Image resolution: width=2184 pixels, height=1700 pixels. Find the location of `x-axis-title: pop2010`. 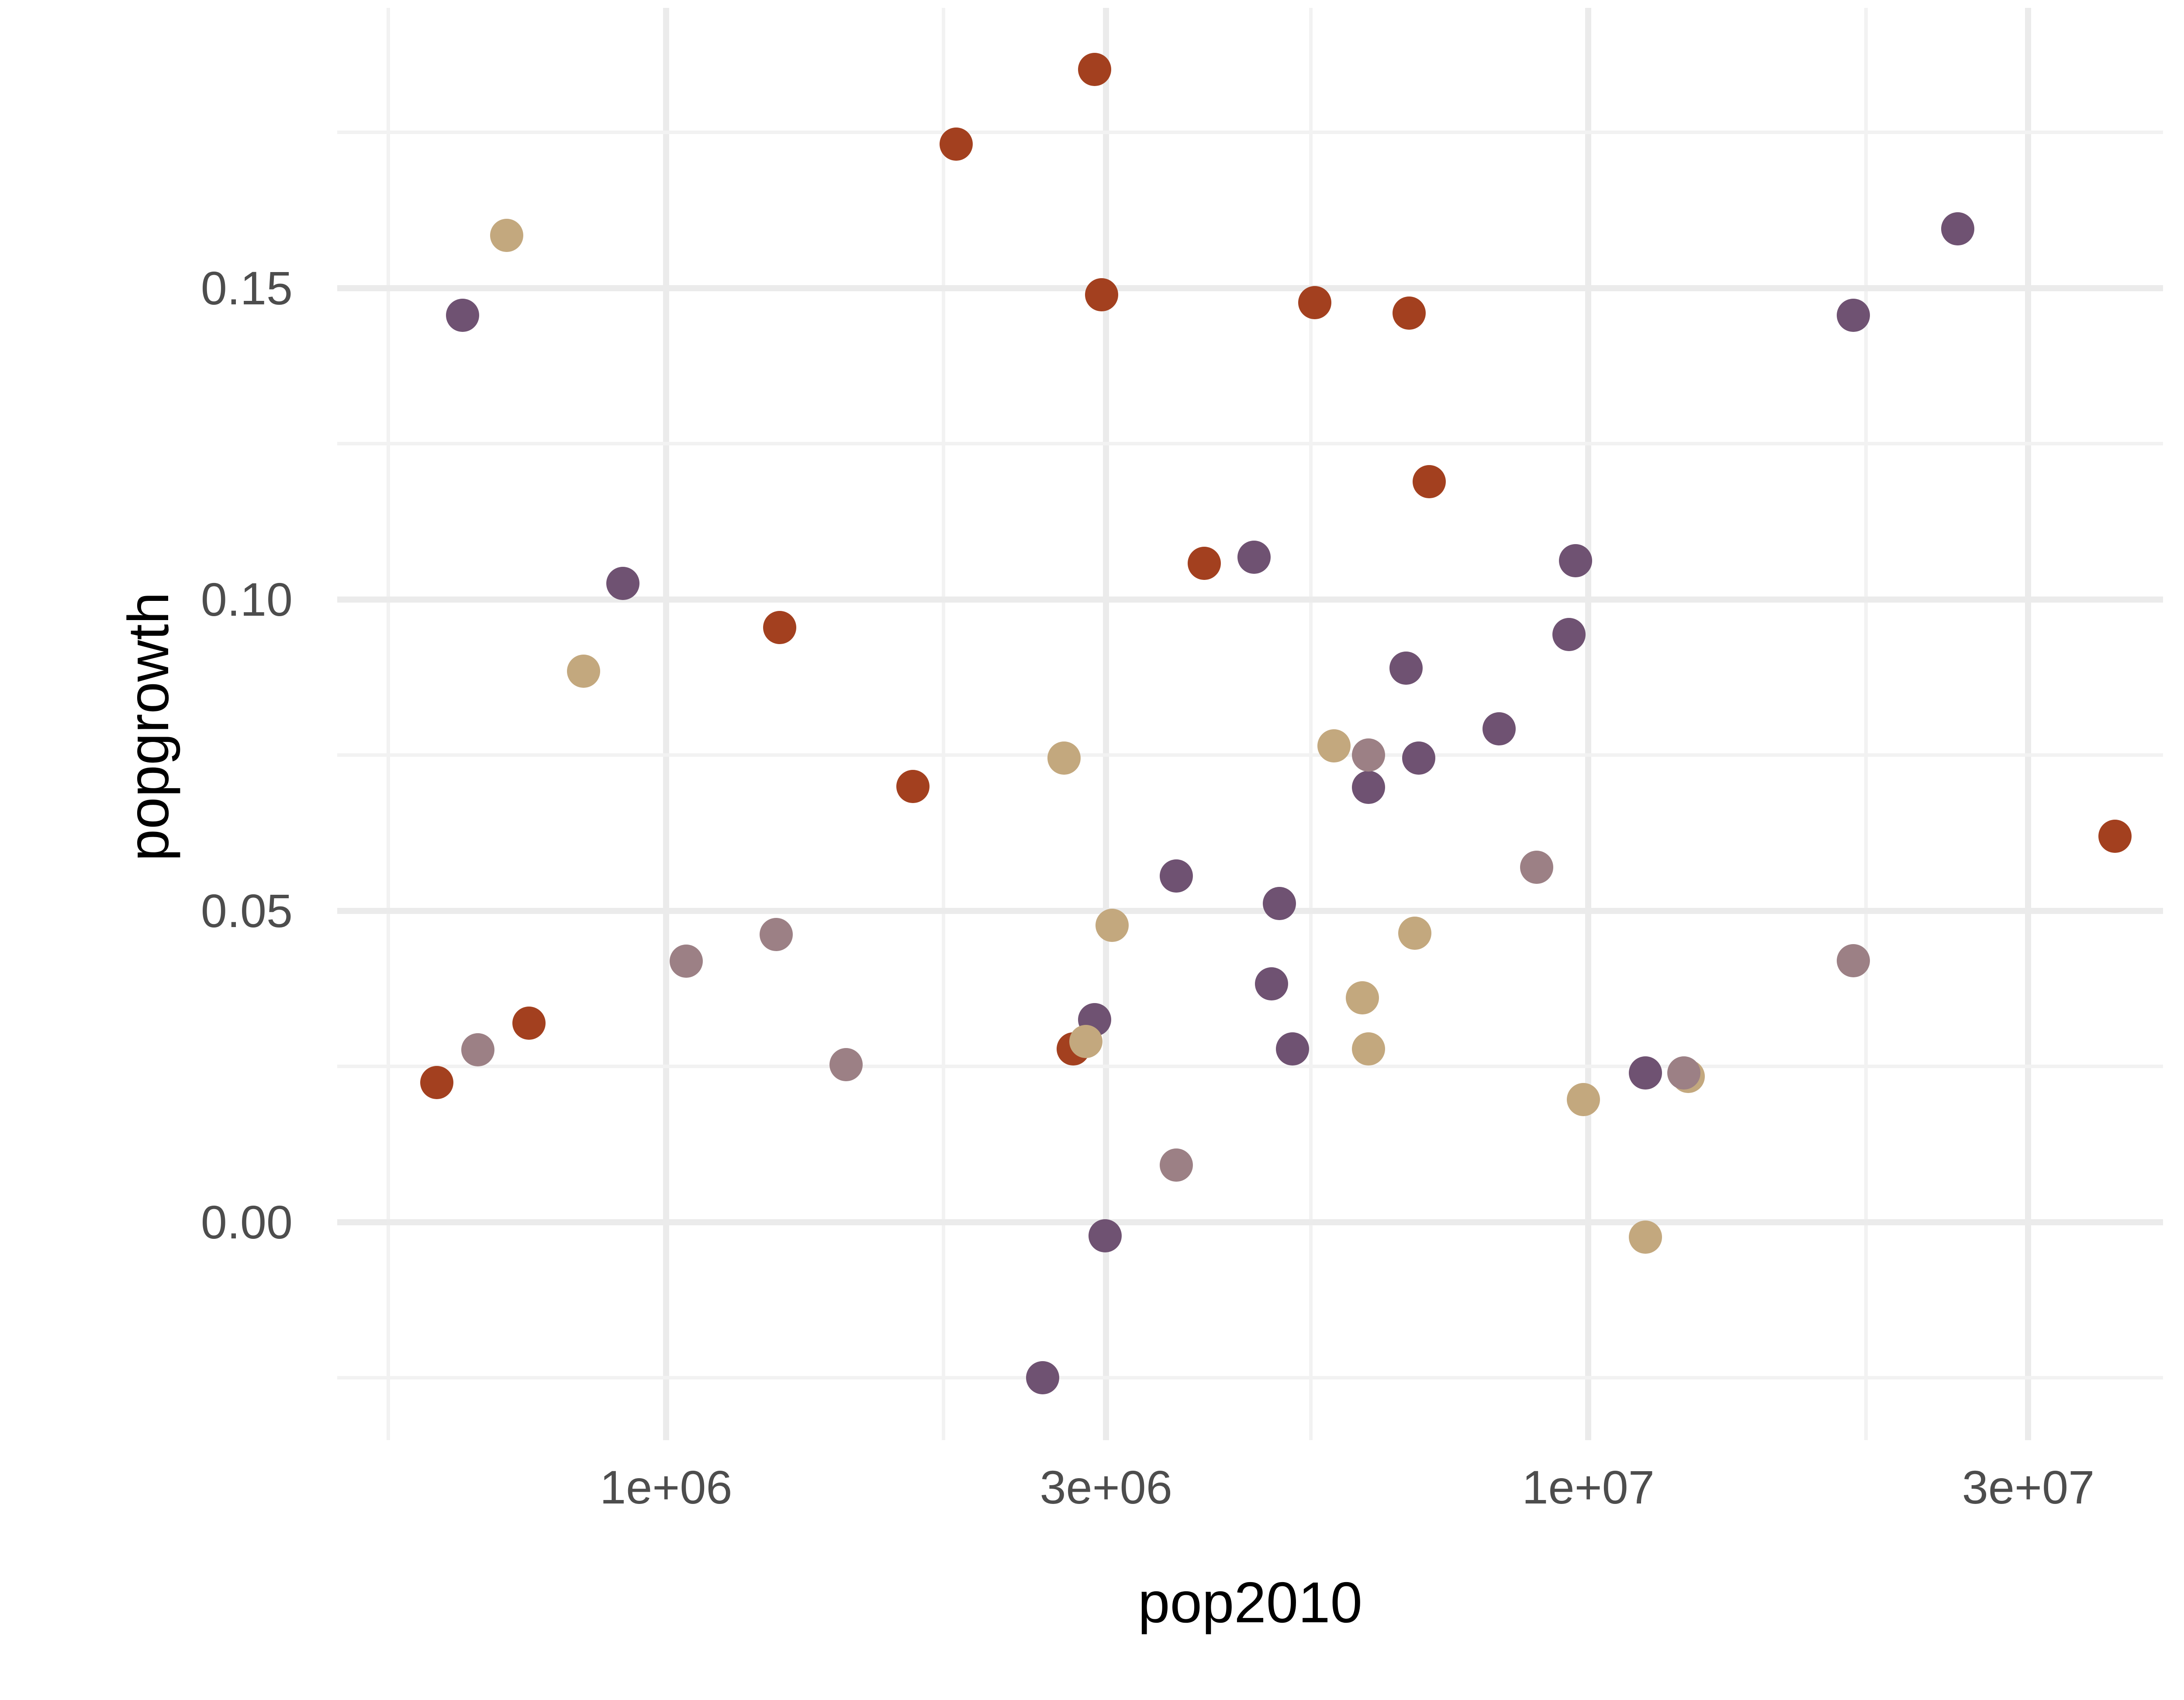

x-axis-title: pop2010 is located at coordinates (1250, 1602).